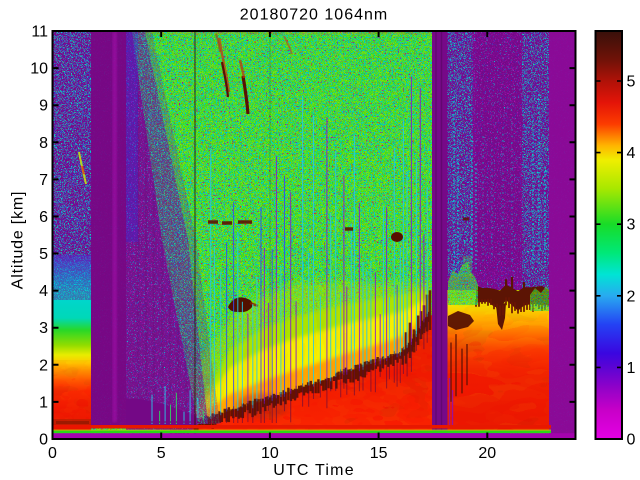  Describe the element at coordinates (43, 217) in the screenshot. I see `svg-text: 6` at that location.